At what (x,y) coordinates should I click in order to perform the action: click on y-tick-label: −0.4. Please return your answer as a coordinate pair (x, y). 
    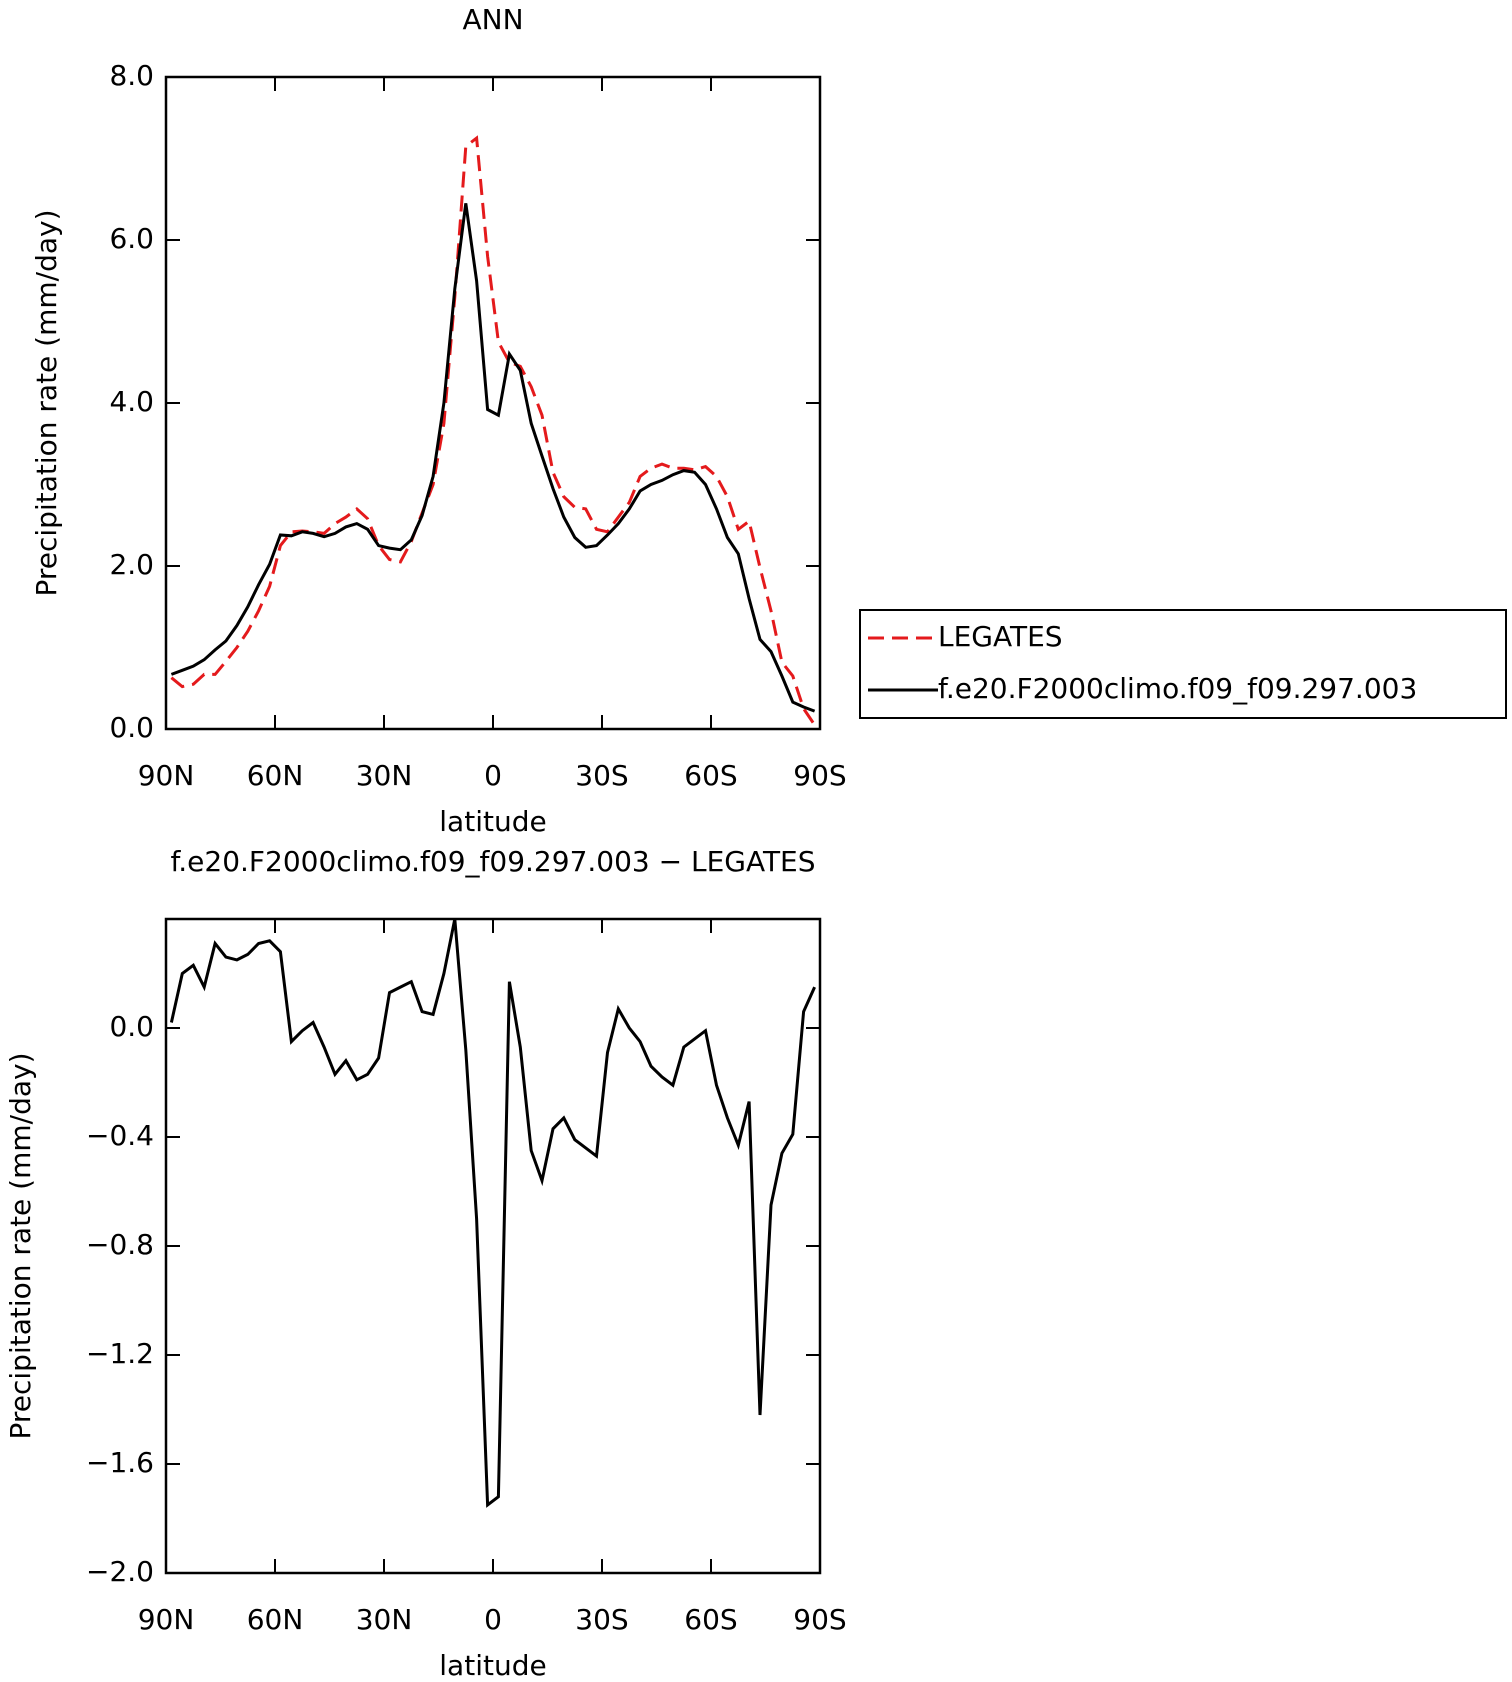
    Looking at the image, I should click on (120, 1135).